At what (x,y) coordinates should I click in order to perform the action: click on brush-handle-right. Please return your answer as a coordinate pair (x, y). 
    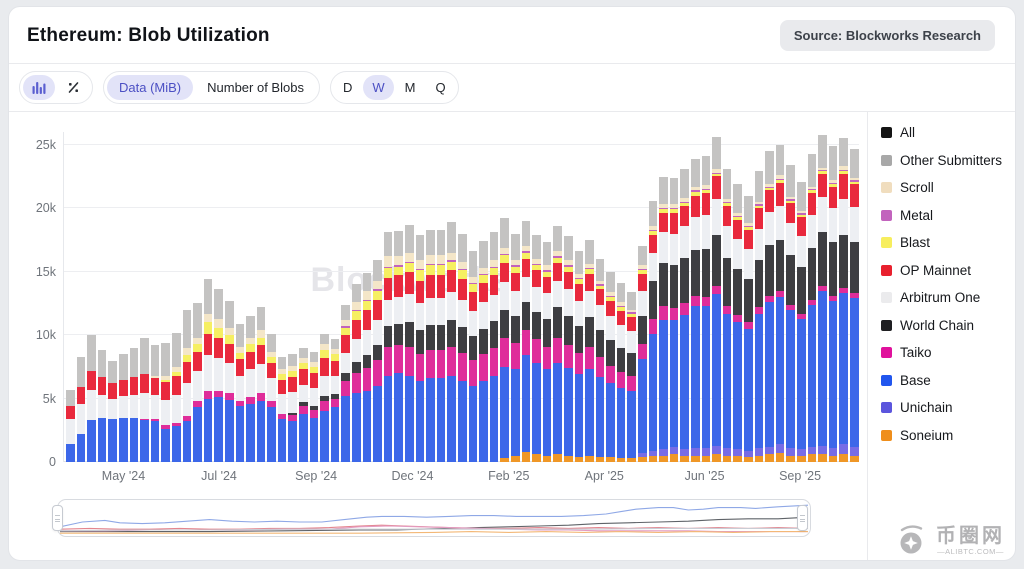
    Looking at the image, I should click on (802, 518).